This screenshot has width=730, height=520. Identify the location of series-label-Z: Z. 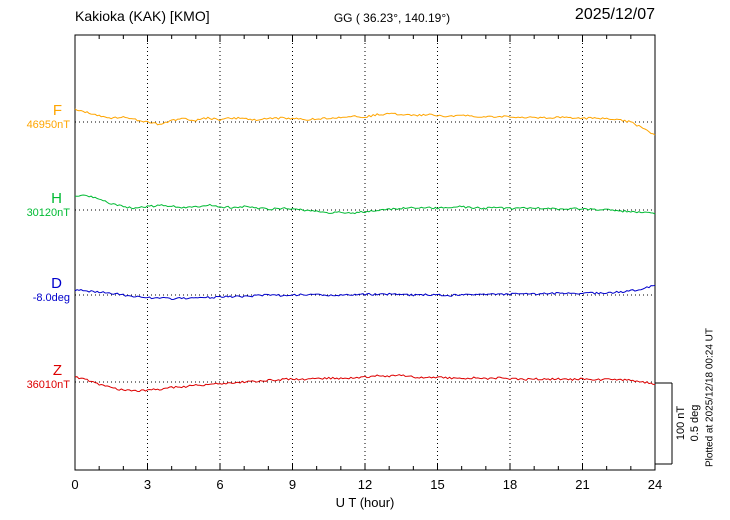
(57, 370).